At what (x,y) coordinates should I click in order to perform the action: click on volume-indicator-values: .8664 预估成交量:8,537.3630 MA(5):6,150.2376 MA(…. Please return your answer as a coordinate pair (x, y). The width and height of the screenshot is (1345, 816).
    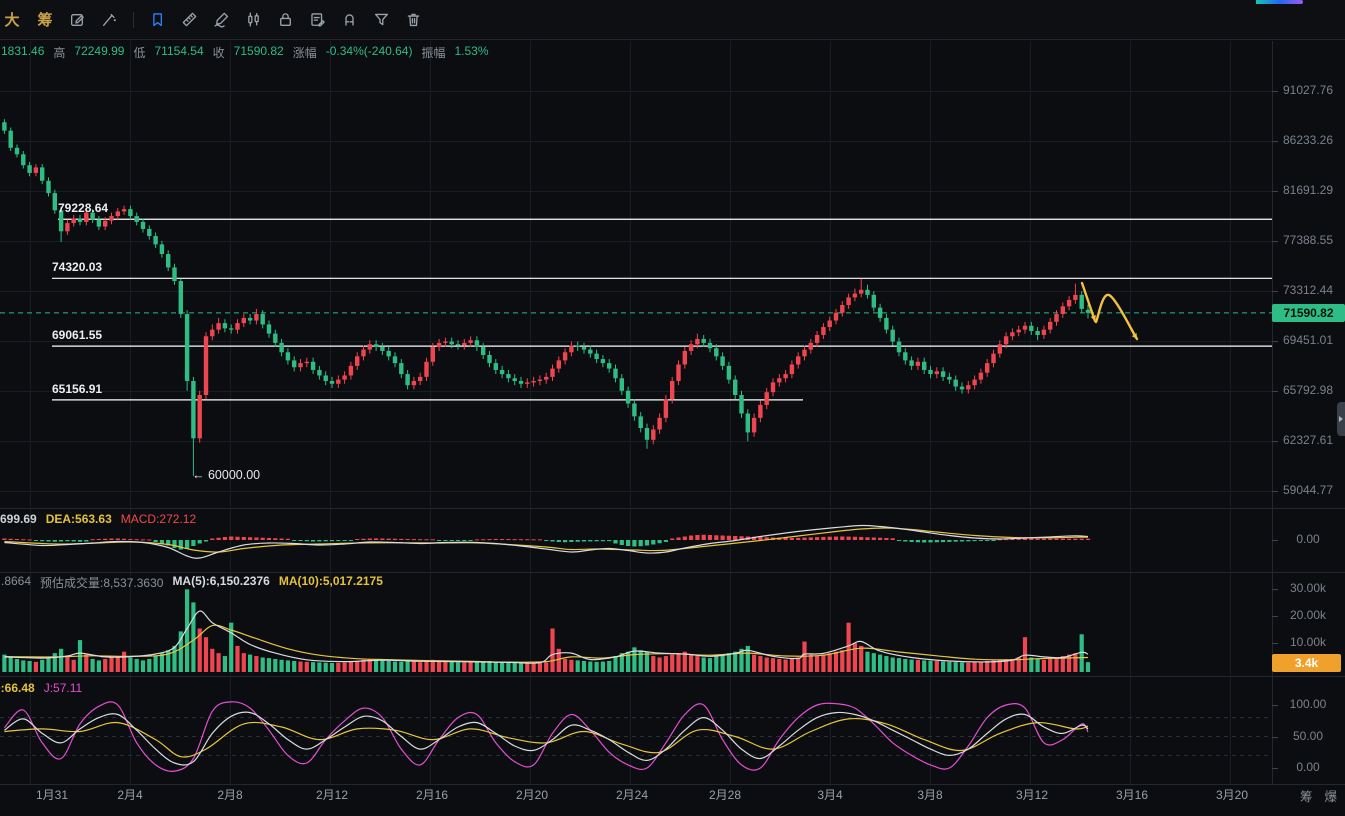
    Looking at the image, I should click on (192, 582).